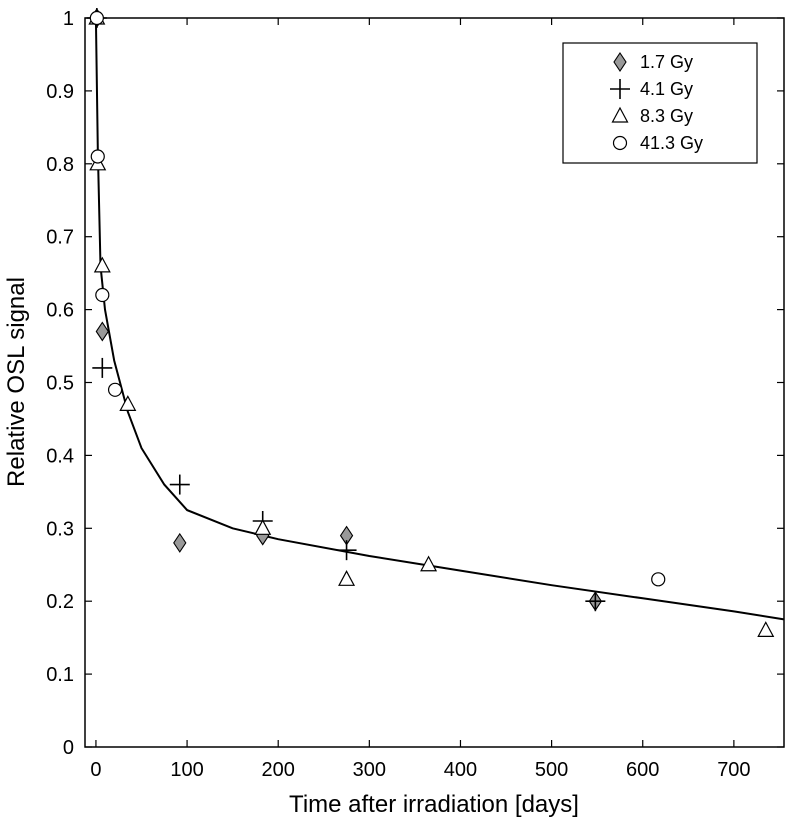 The image size is (786, 820). Describe the element at coordinates (60, 602) in the screenshot. I see `y-tick-label: 0.2` at that location.